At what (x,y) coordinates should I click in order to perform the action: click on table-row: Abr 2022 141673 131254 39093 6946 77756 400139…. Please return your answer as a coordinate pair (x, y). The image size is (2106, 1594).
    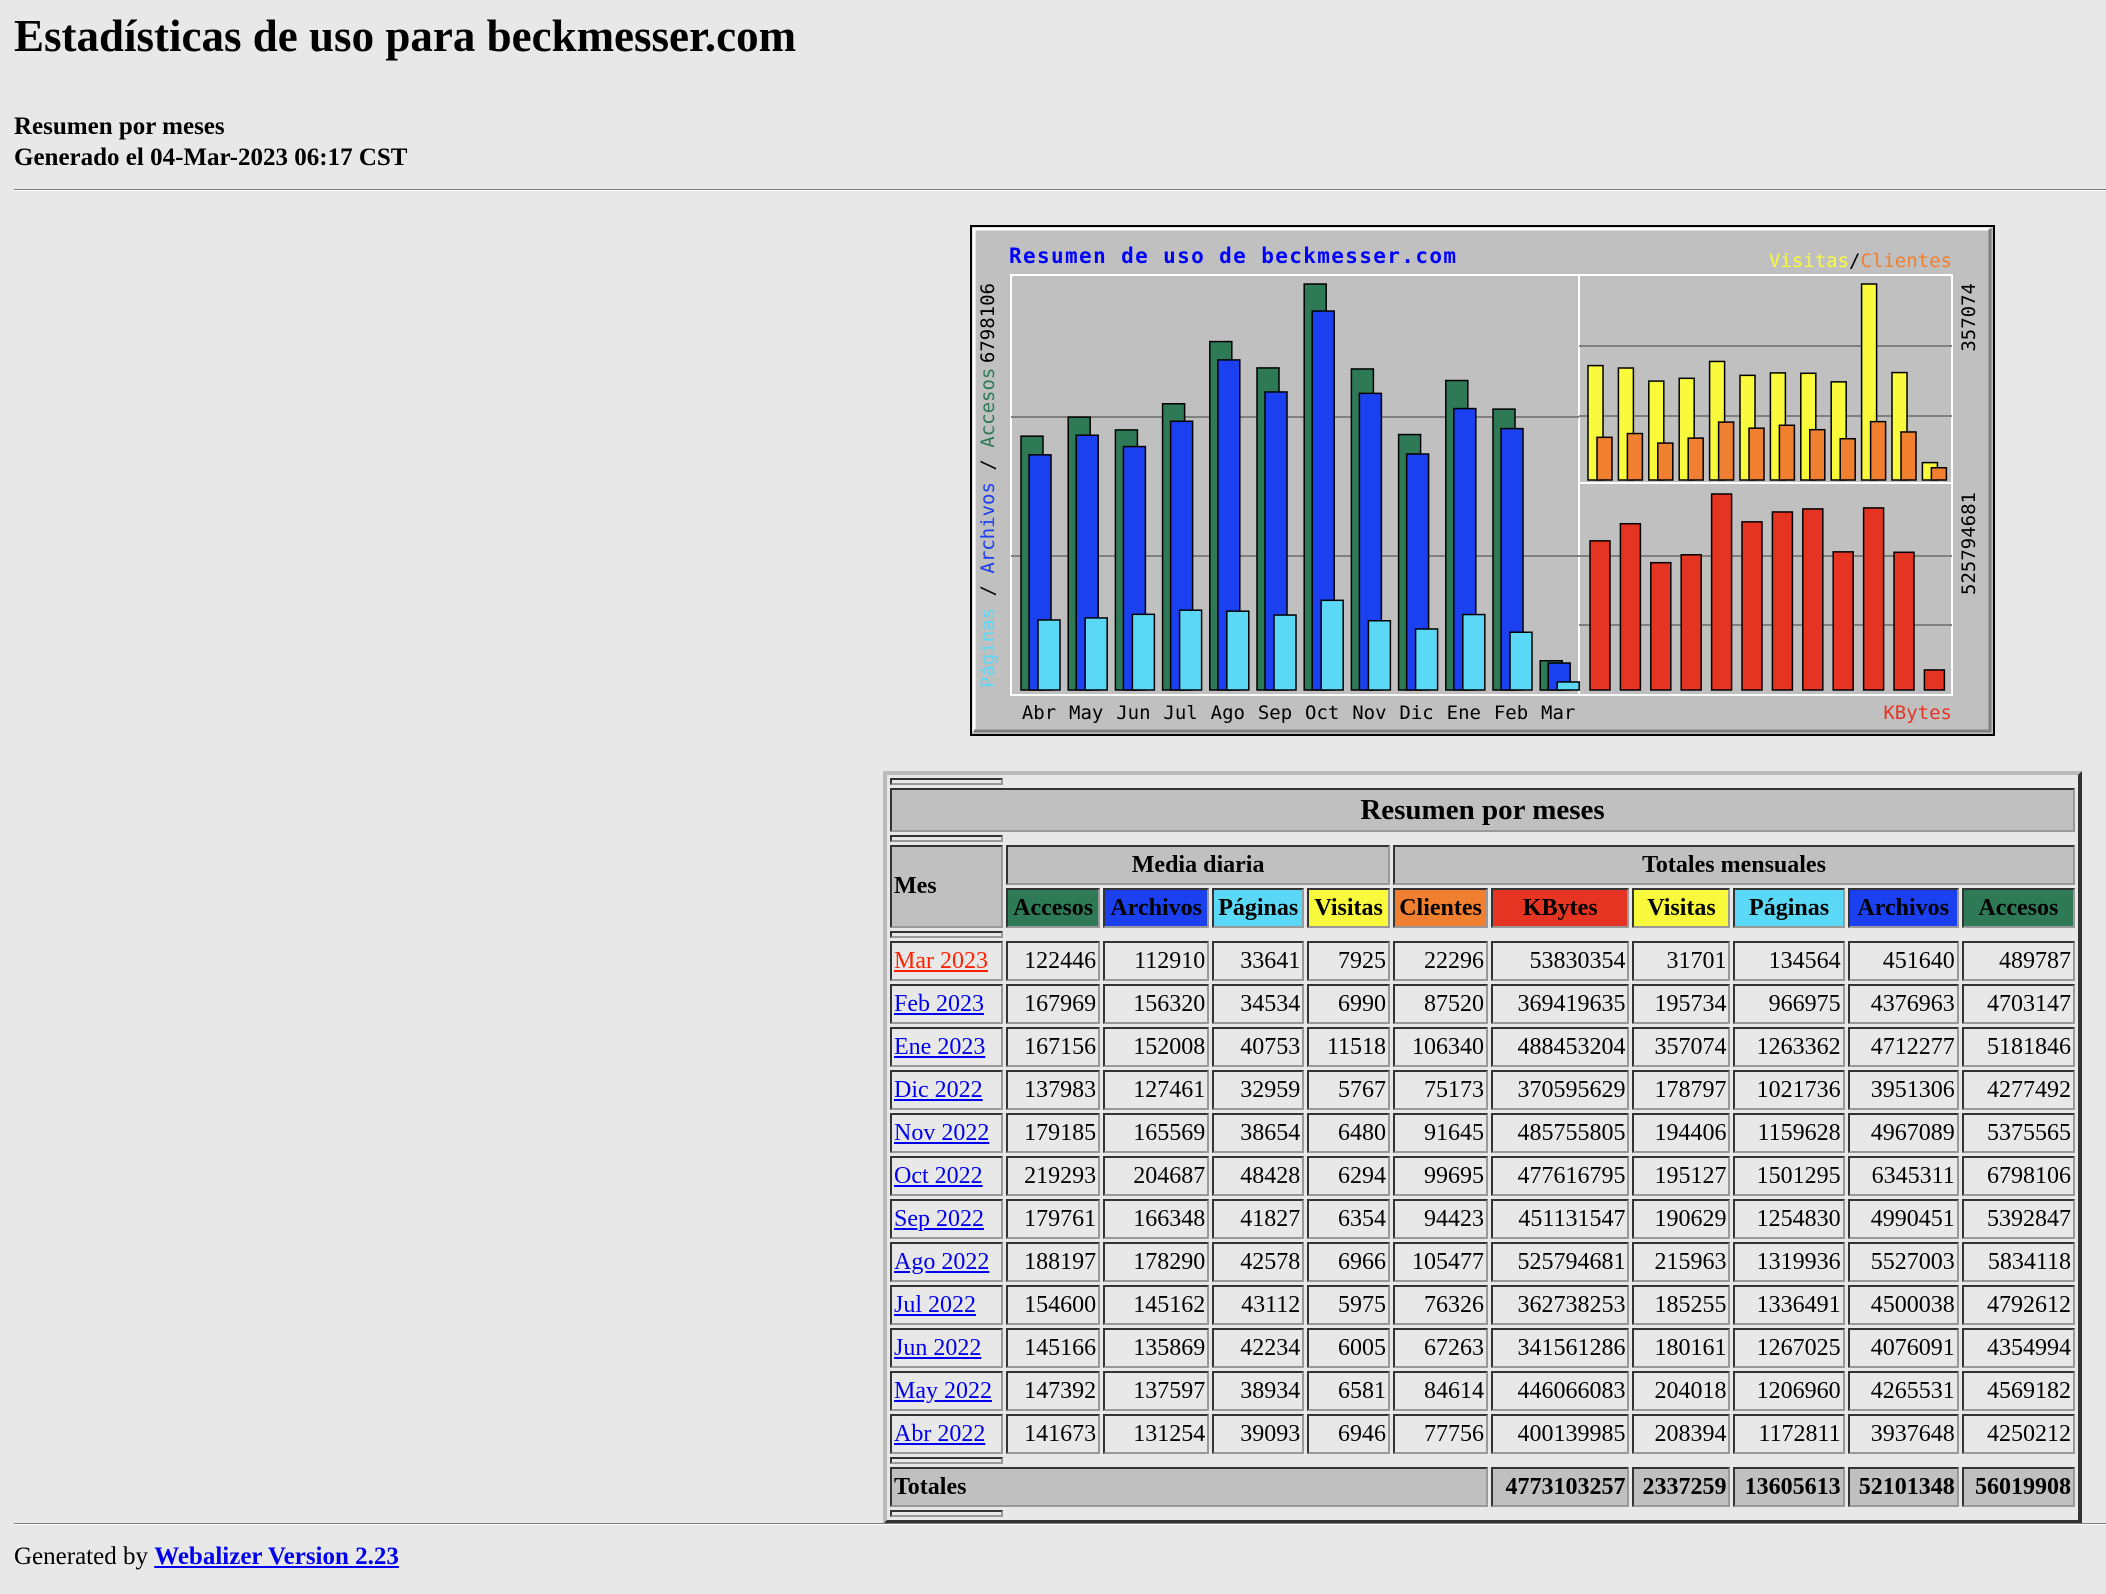
    Looking at the image, I should click on (1482, 1434).